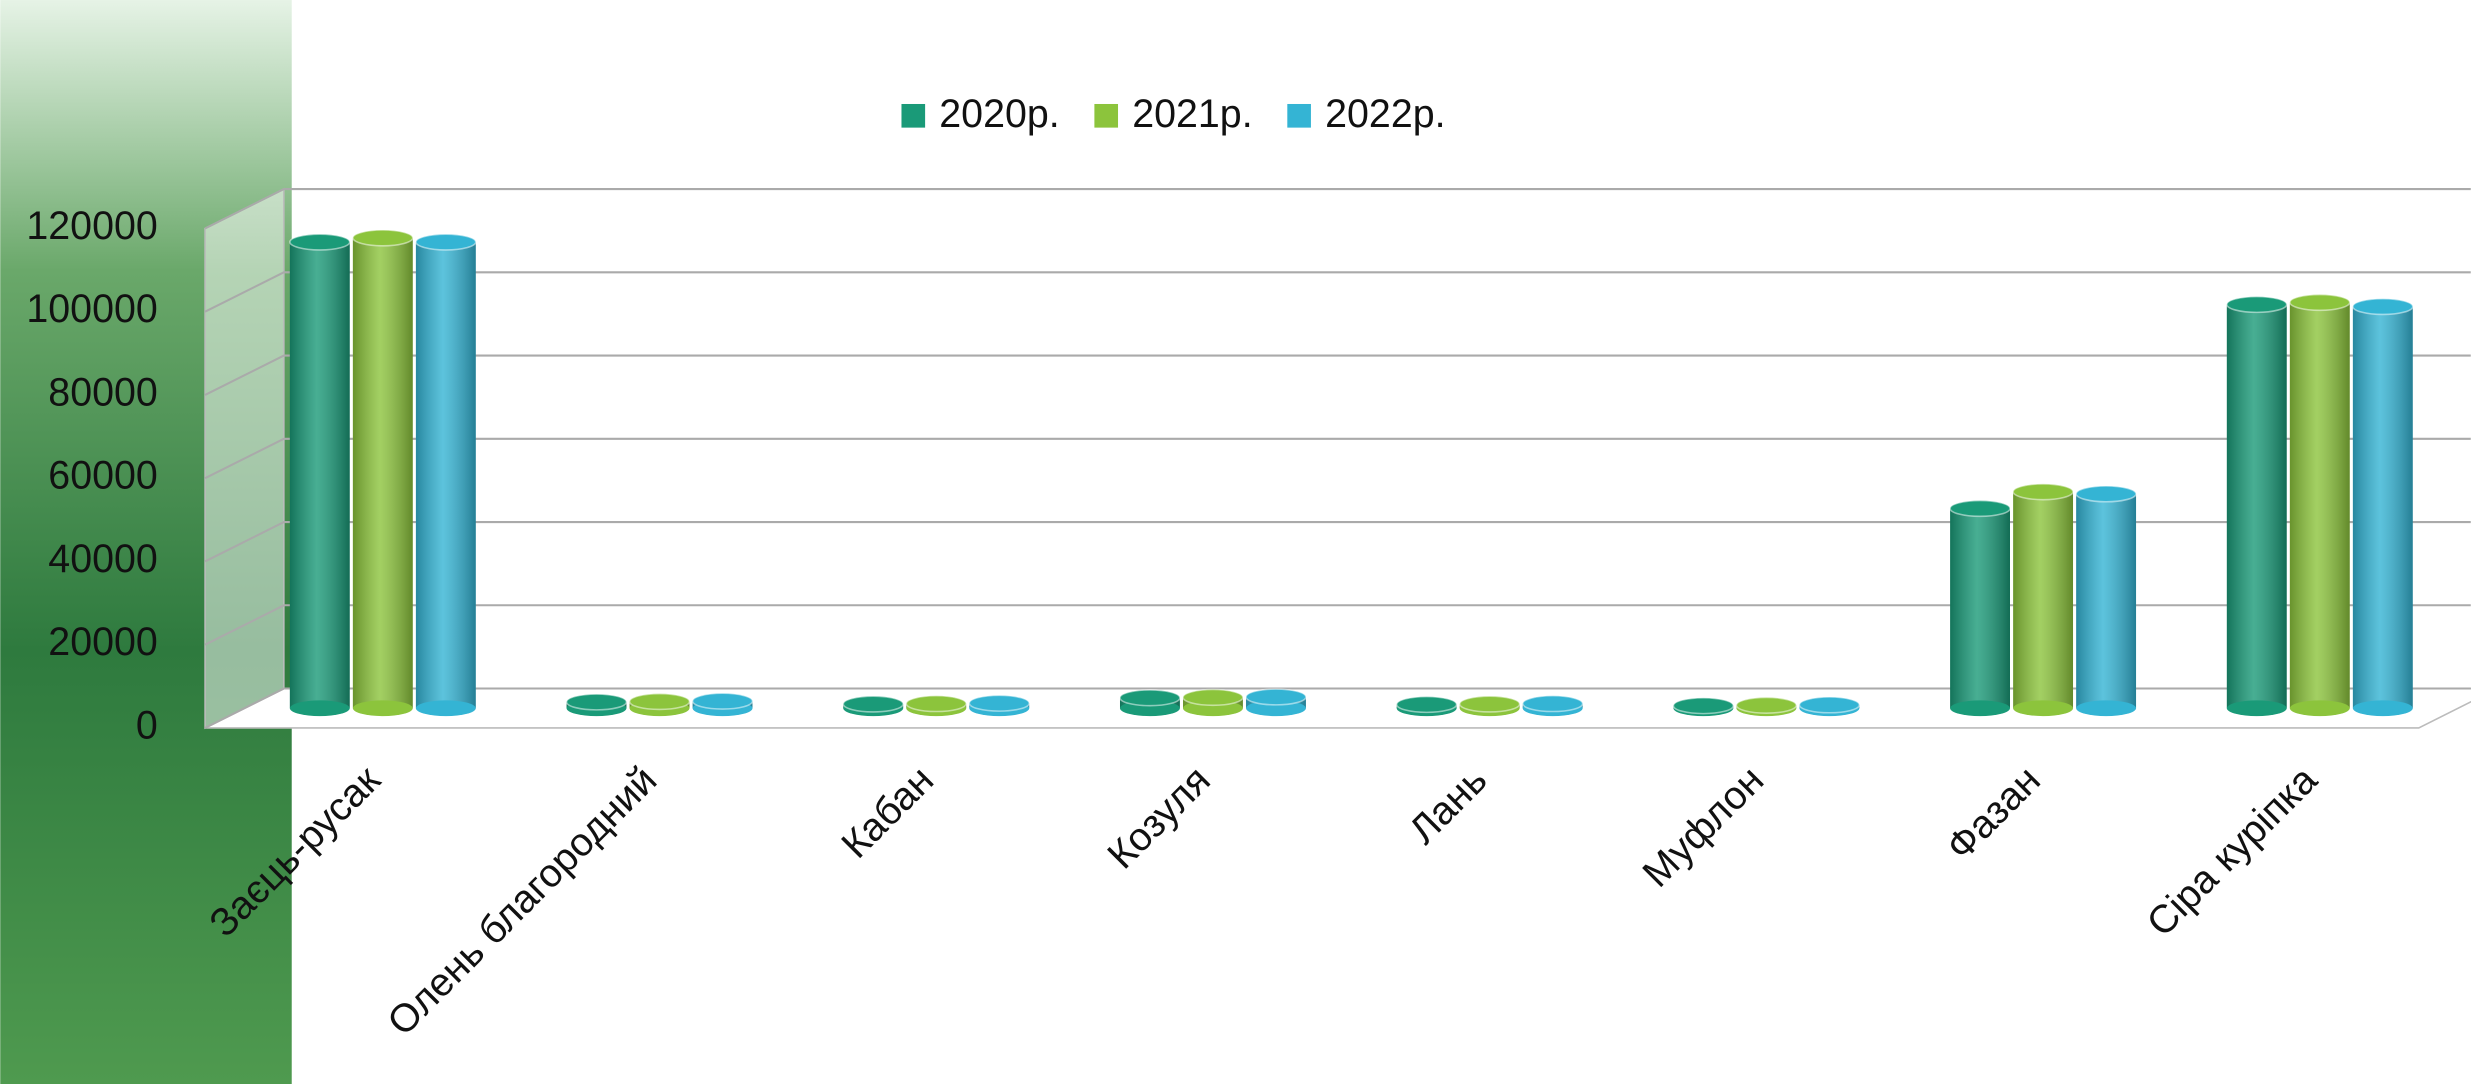 This screenshot has width=2471, height=1084. I want to click on y-tick-label: 20000, so click(103, 642).